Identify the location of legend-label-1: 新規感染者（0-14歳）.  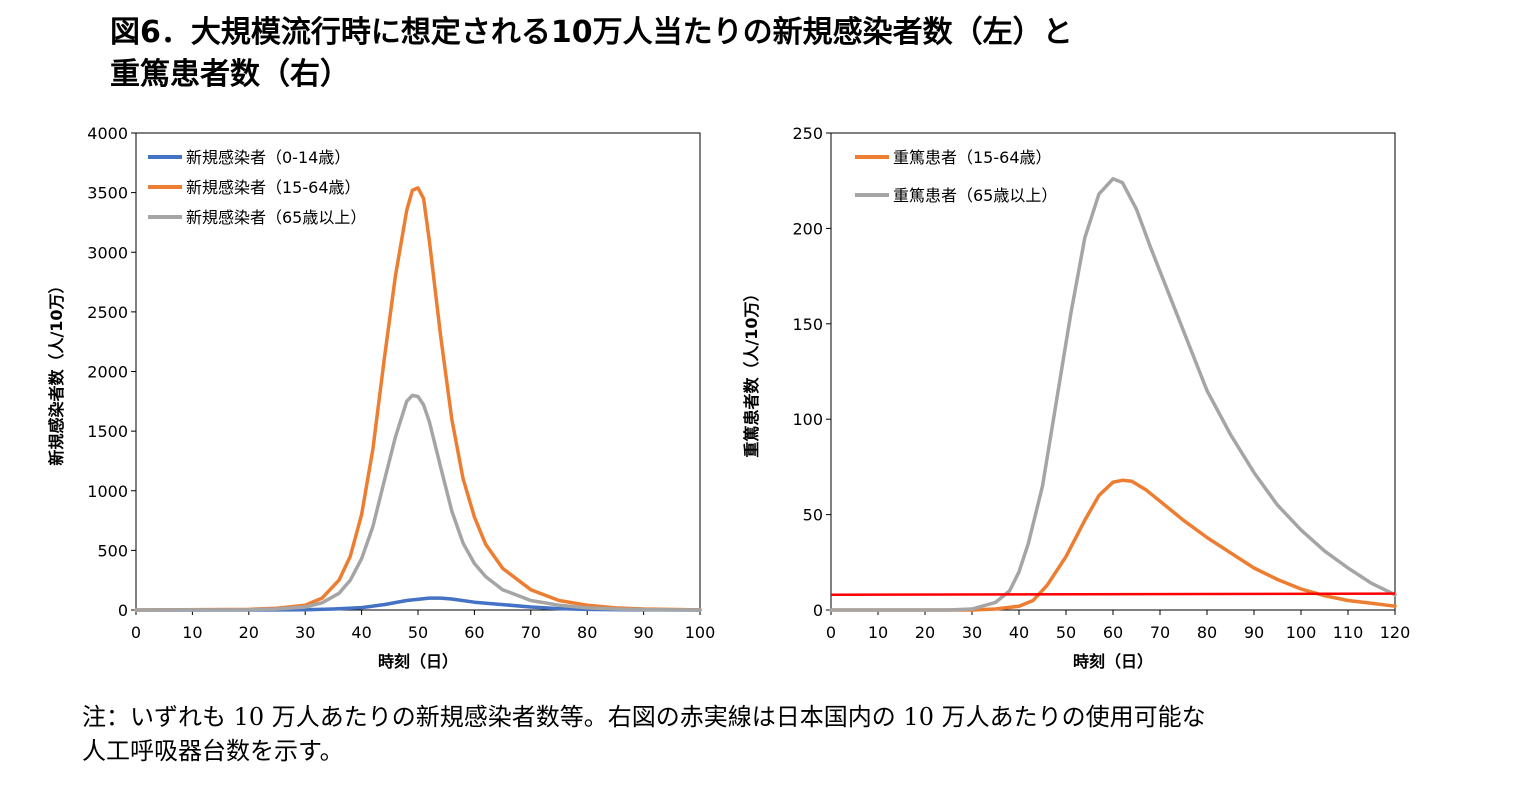
(268, 157).